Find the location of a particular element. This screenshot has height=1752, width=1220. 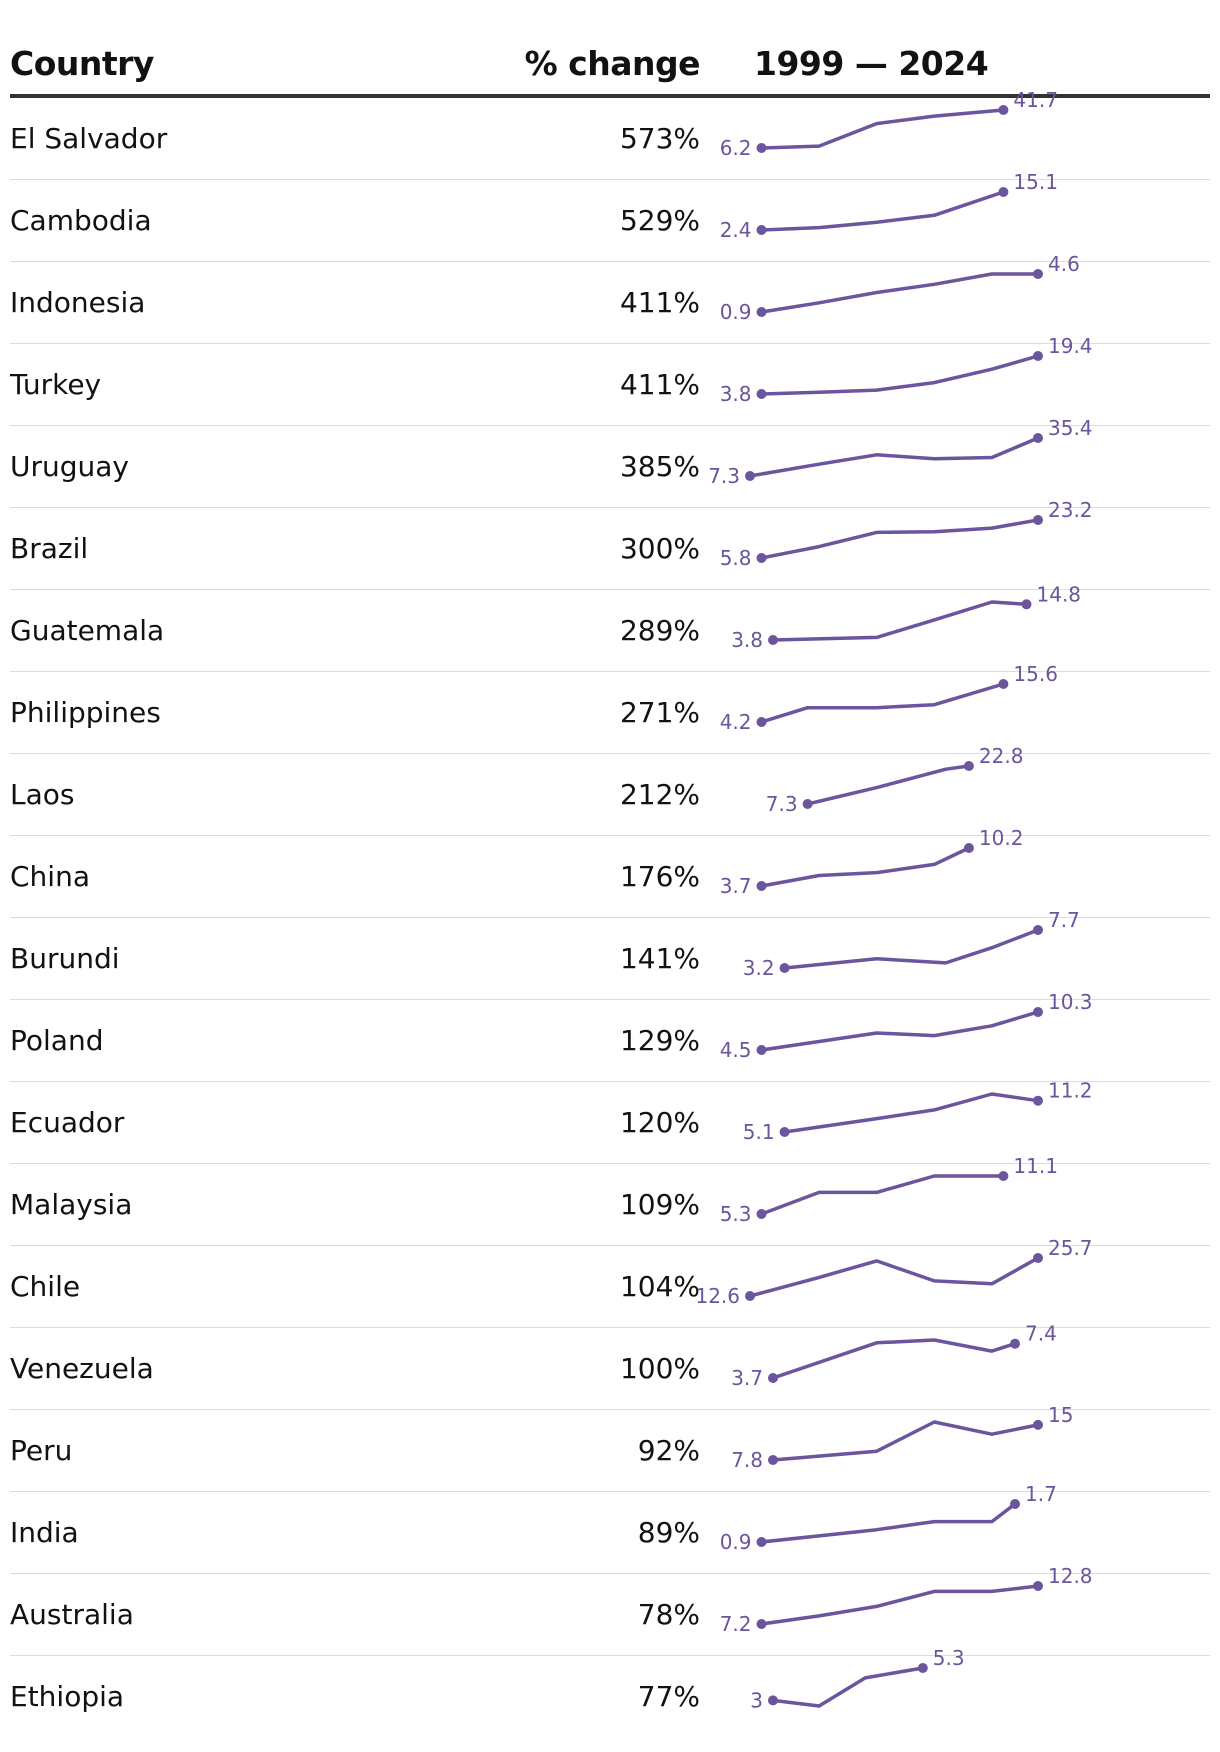

sparkline: 0.9 4.6 is located at coordinates (900, 288).